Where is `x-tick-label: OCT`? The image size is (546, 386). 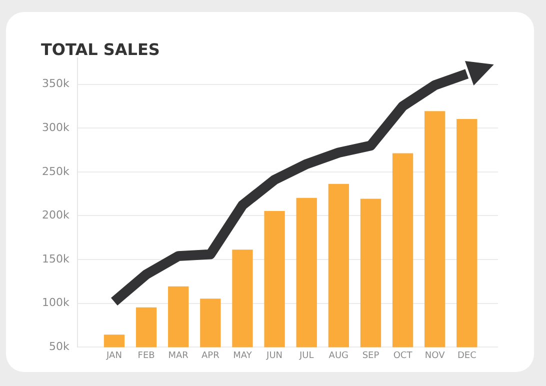
x-tick-label: OCT is located at coordinates (403, 355).